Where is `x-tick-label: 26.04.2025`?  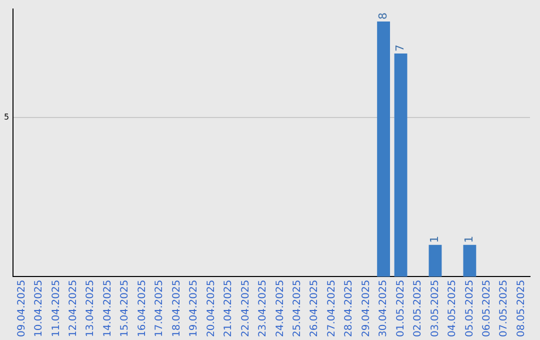 x-tick-label: 26.04.2025 is located at coordinates (314, 309).